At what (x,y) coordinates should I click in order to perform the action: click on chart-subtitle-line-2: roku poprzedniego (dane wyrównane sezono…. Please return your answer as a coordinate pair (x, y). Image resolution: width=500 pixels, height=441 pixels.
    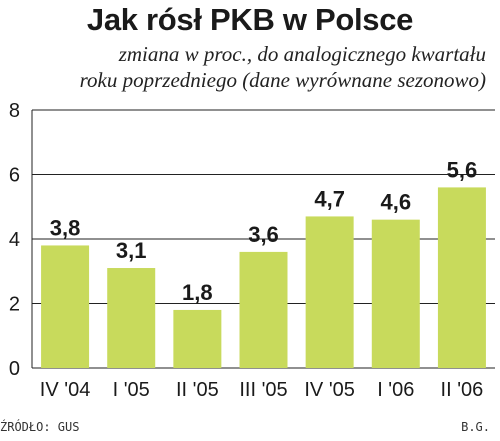
    Looking at the image, I should click on (282, 80).